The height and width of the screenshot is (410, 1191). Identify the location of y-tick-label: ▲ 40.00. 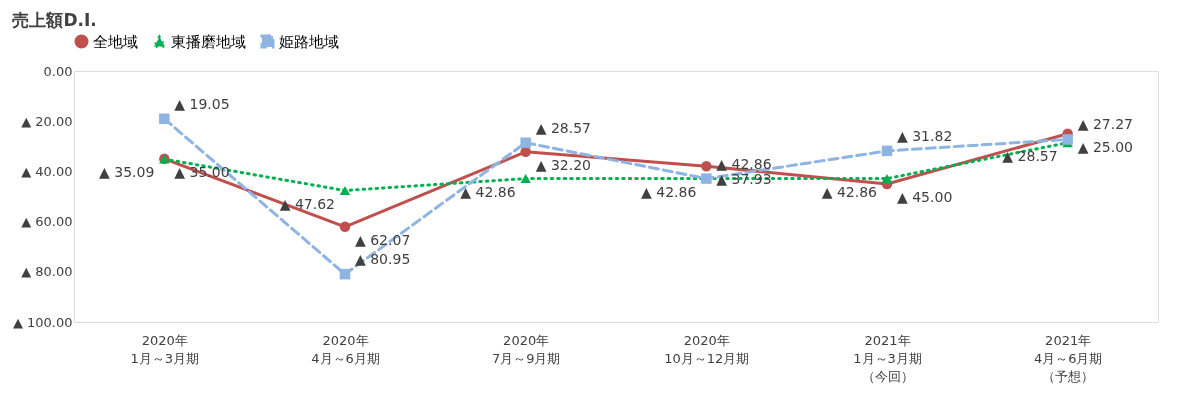
(47, 171).